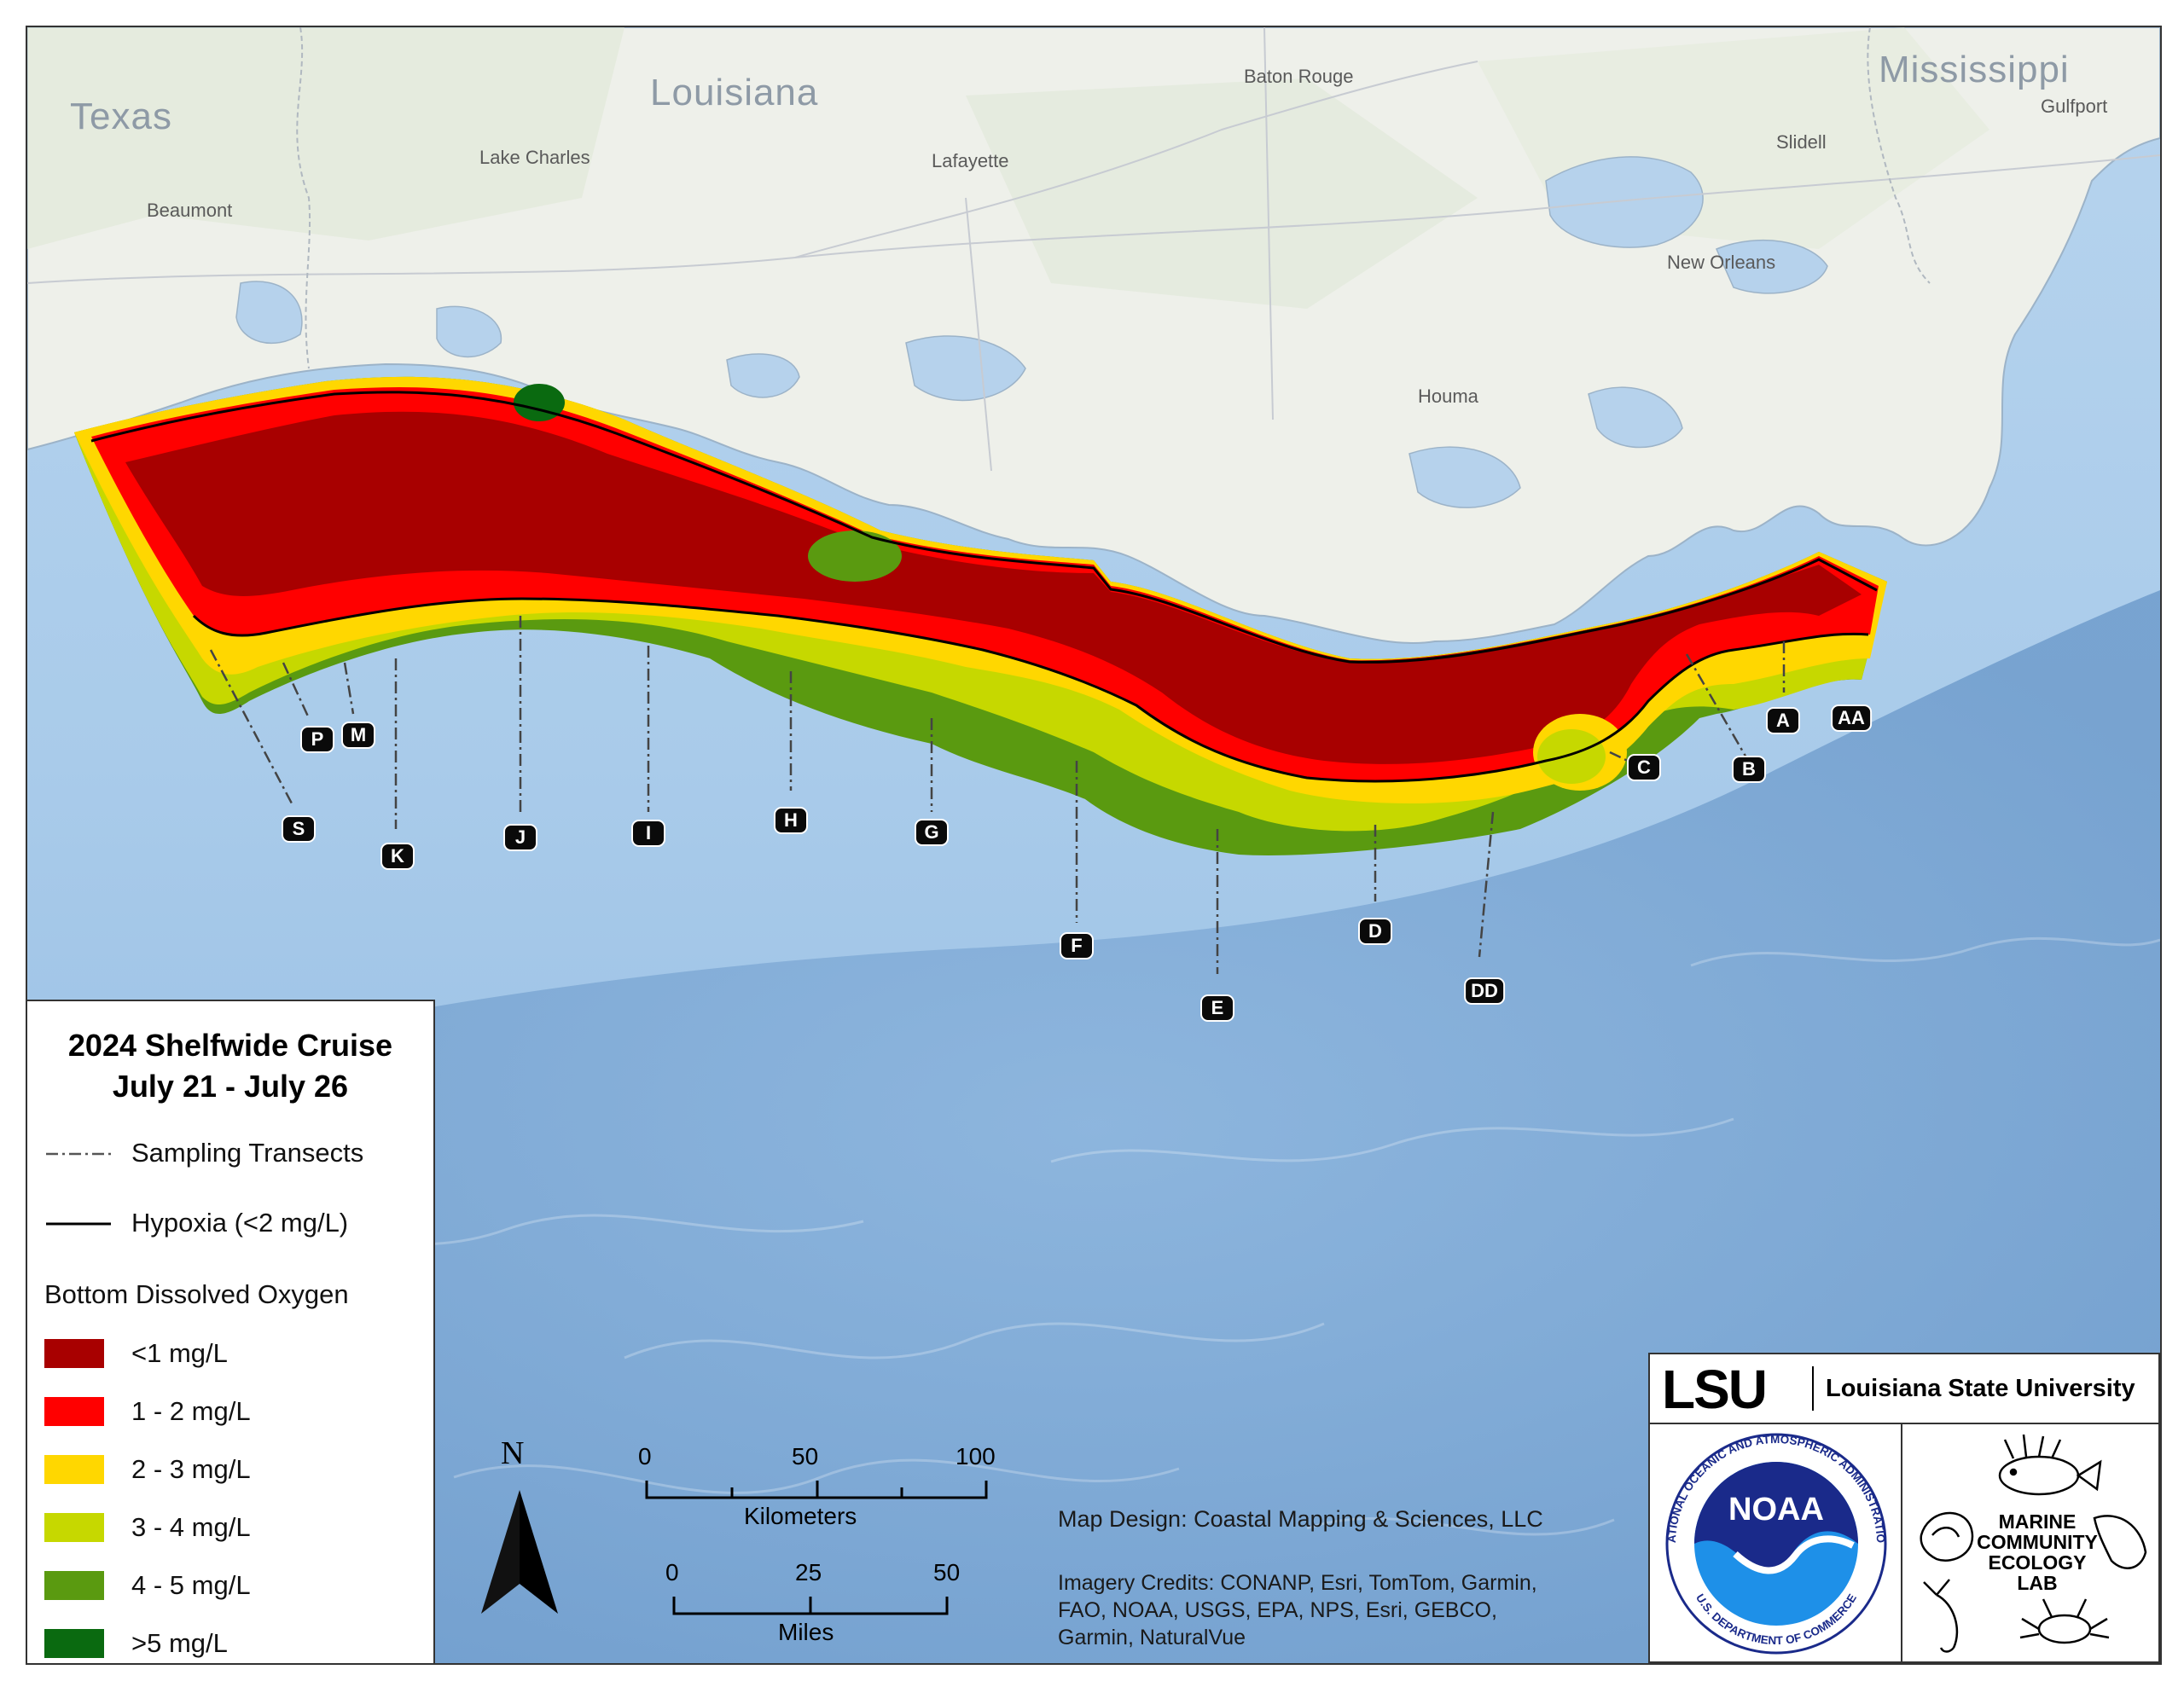 This screenshot has height=1687, width=2184. I want to click on lsu-divider, so click(1813, 1389).